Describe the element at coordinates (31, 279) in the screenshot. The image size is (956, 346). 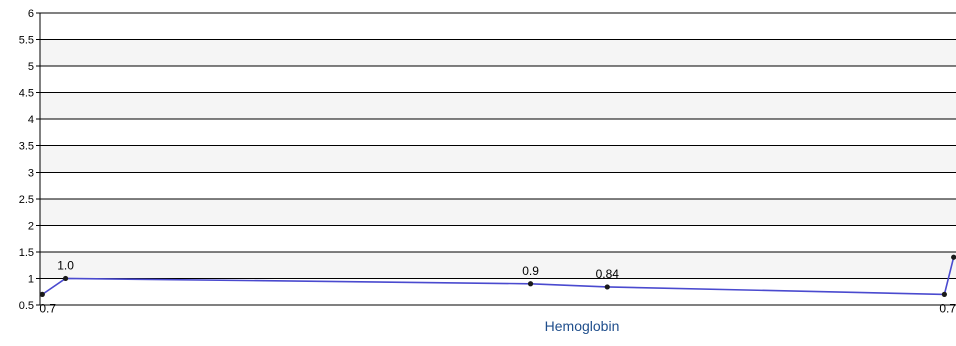
I see `y-tick-label: 1` at that location.